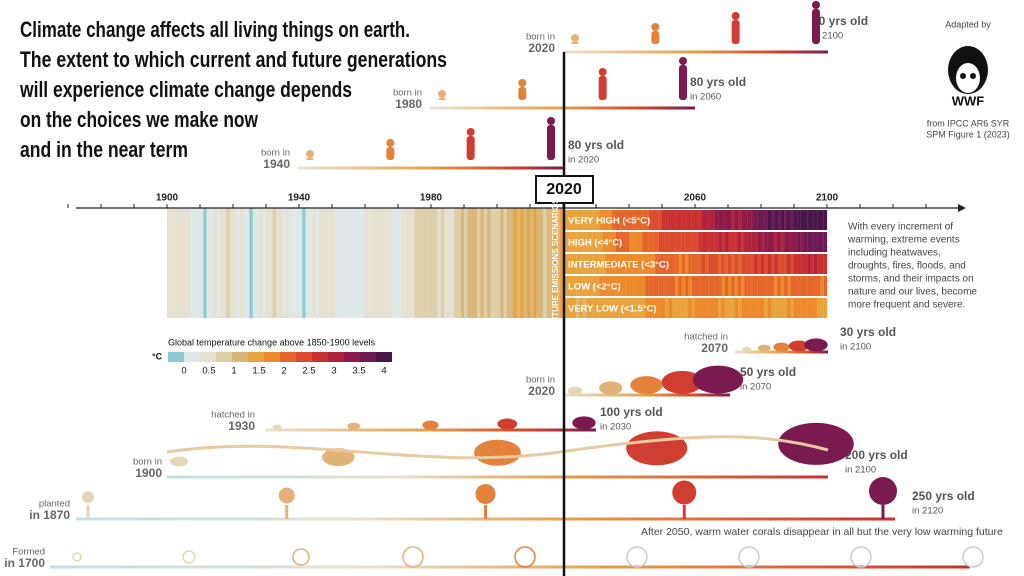  I want to click on end-year: in 2020, so click(583, 160).